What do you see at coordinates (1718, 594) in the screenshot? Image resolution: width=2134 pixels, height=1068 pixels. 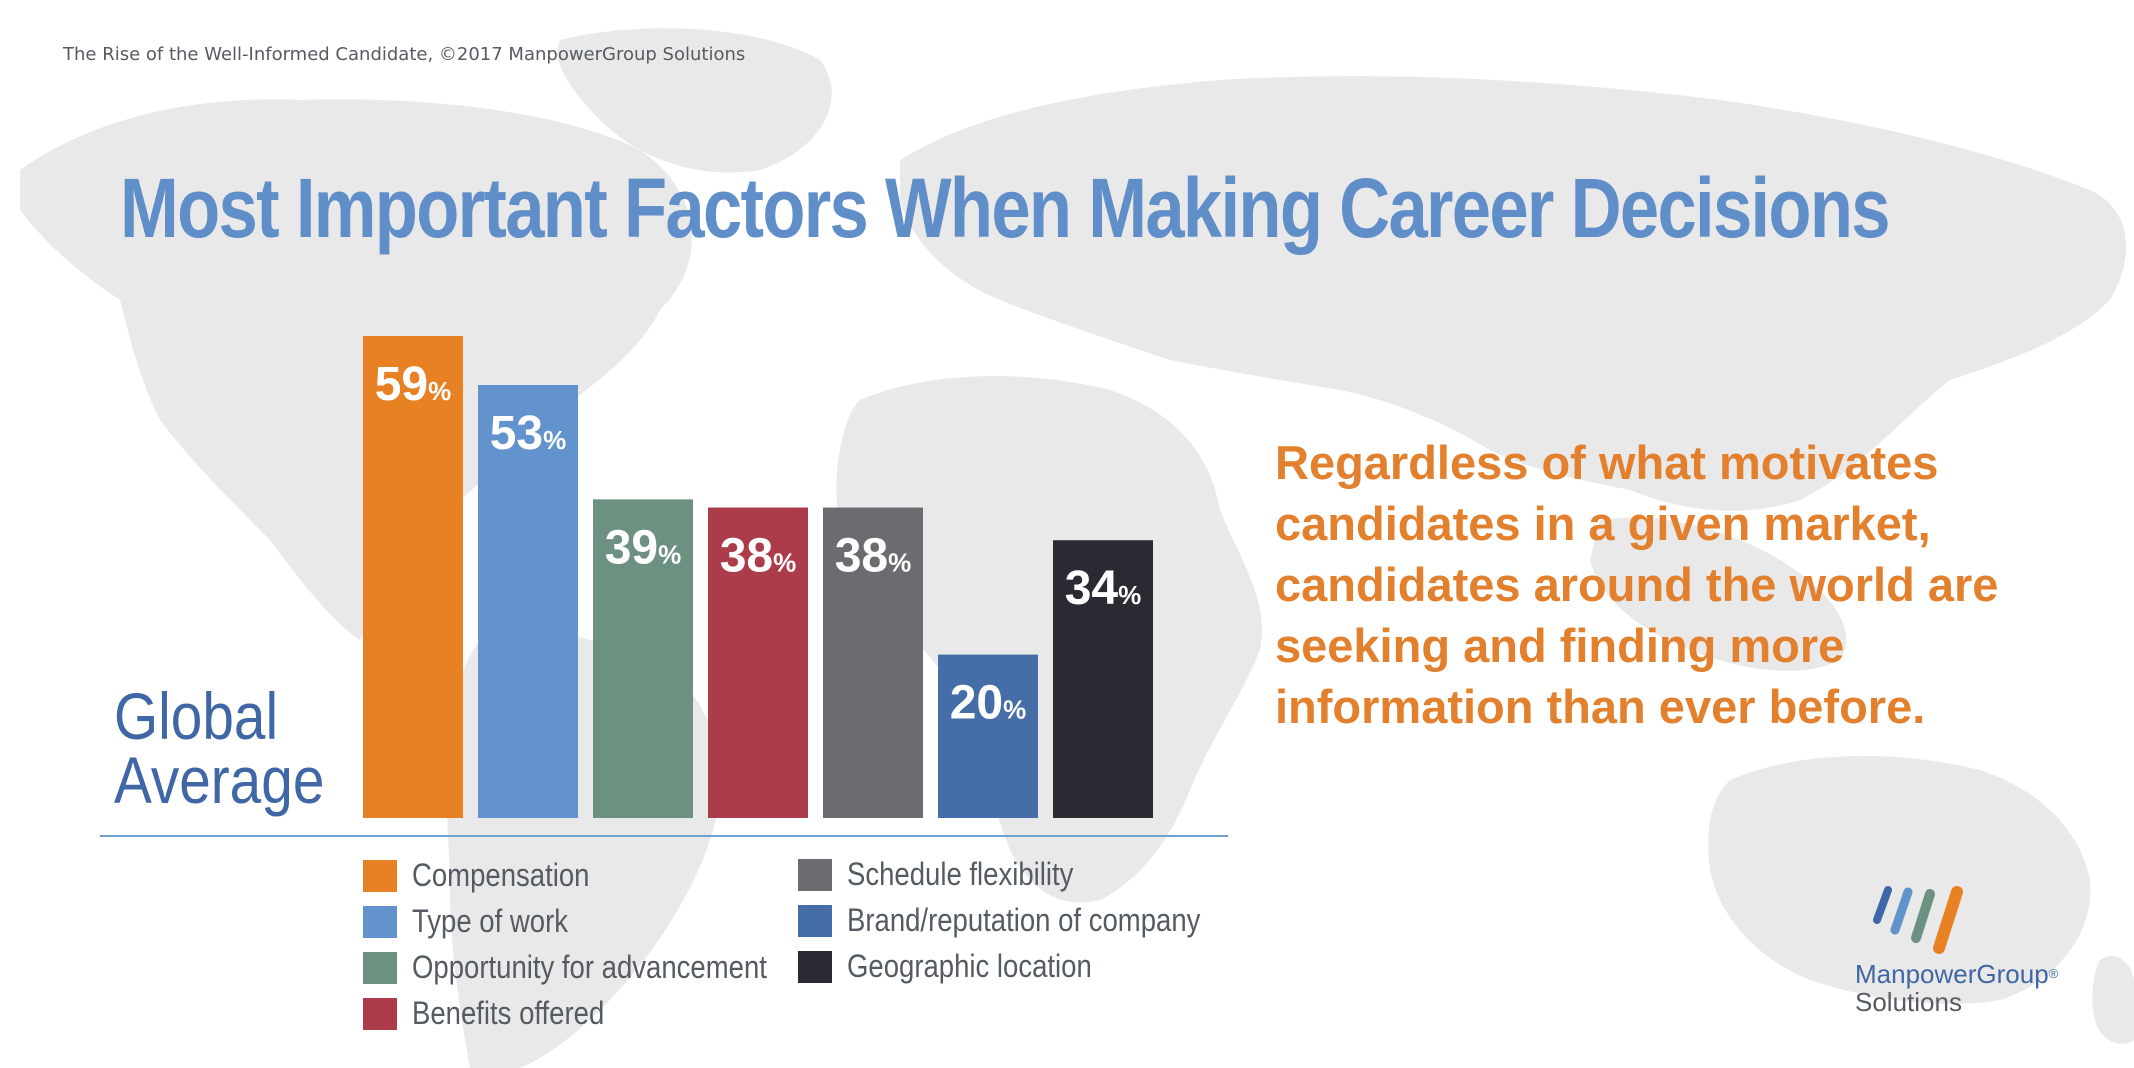 I see `southeast-asia-shape` at bounding box center [1718, 594].